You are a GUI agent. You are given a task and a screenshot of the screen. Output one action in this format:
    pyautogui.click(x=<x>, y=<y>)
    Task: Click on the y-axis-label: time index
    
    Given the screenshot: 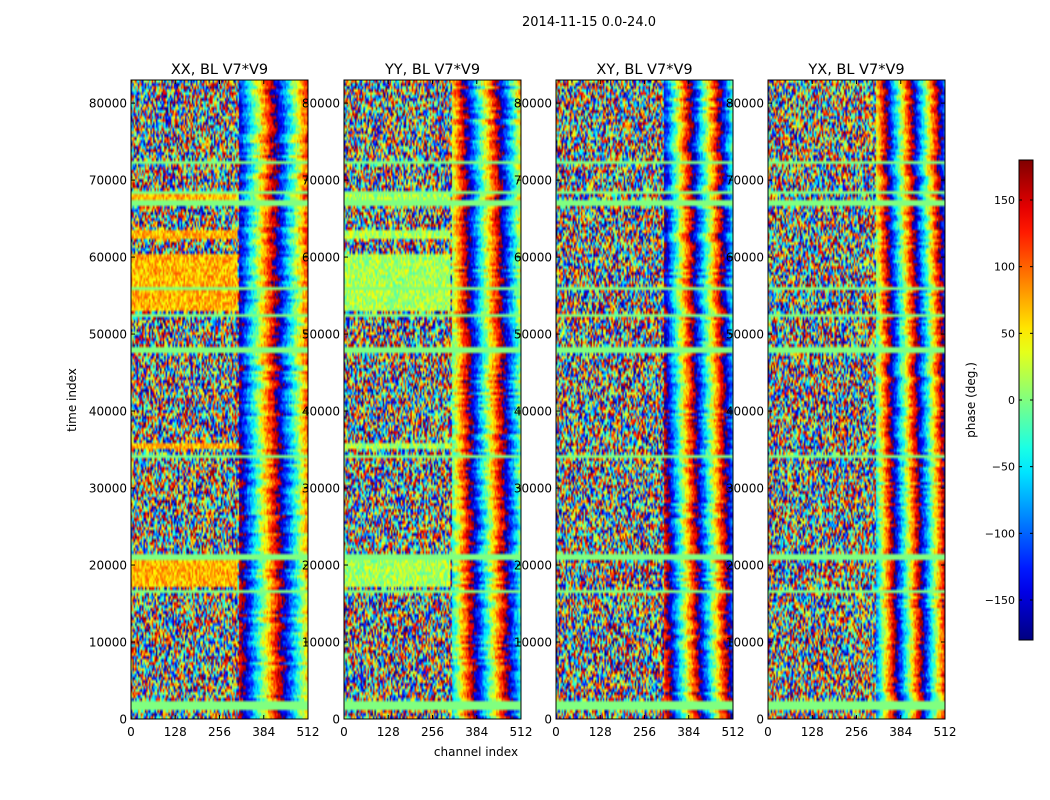 What is the action you would take?
    pyautogui.click(x=72, y=400)
    